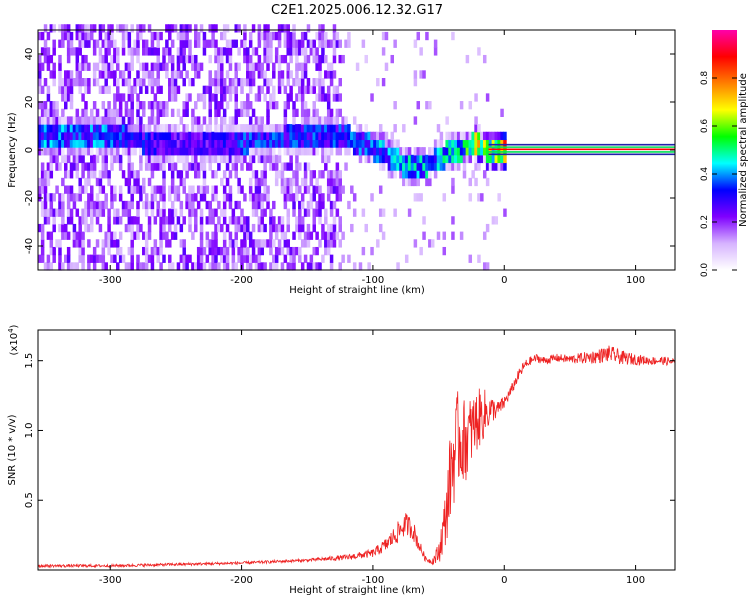 This screenshot has height=600, width=750. I want to click on snr-y-tick-label: 1.0, so click(29, 431).